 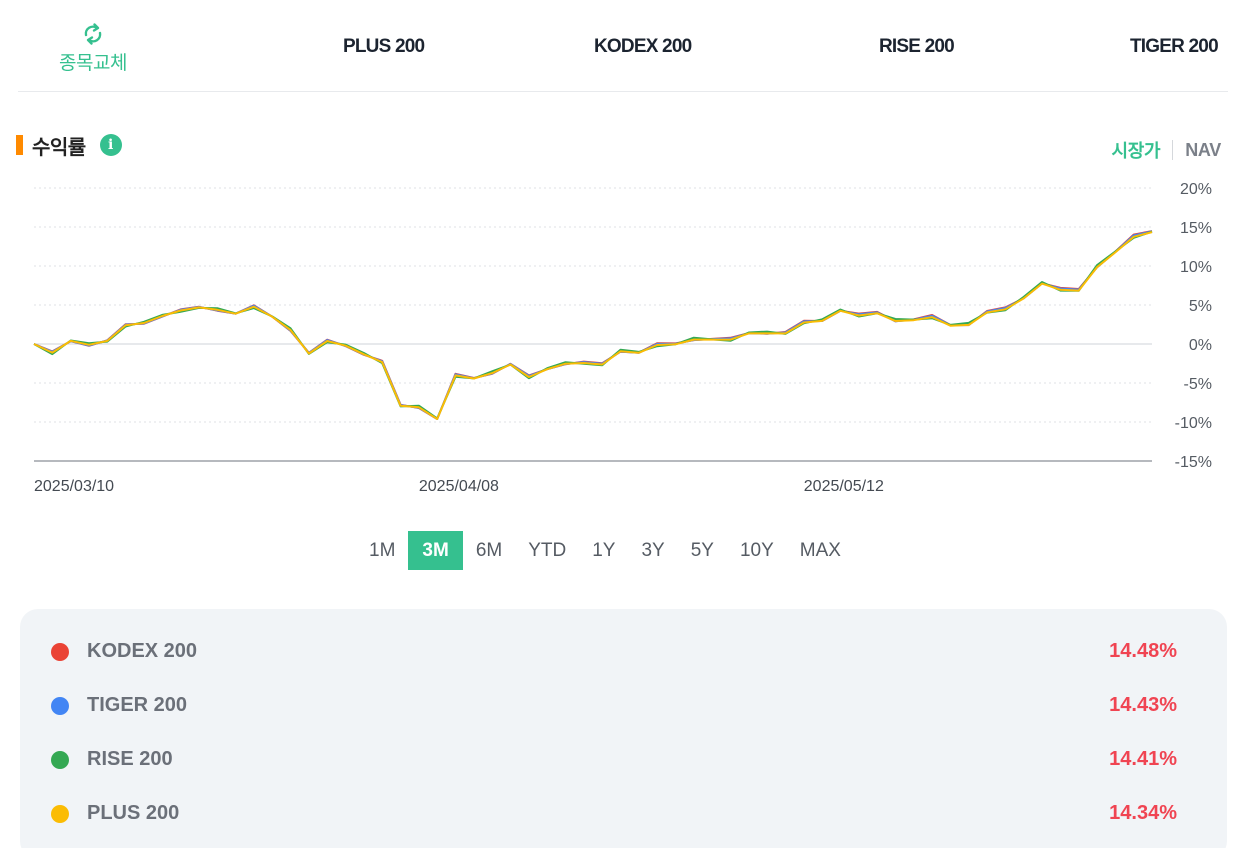 I want to click on y-tick-label: 10%, so click(x=1196, y=267).